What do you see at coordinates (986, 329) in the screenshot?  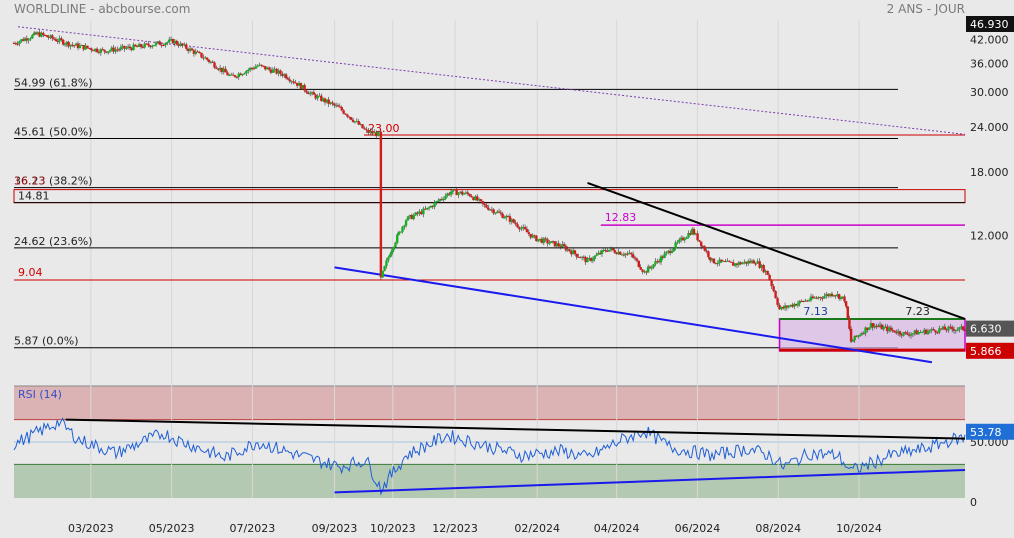 I see `last-price-badge: 6.630` at bounding box center [986, 329].